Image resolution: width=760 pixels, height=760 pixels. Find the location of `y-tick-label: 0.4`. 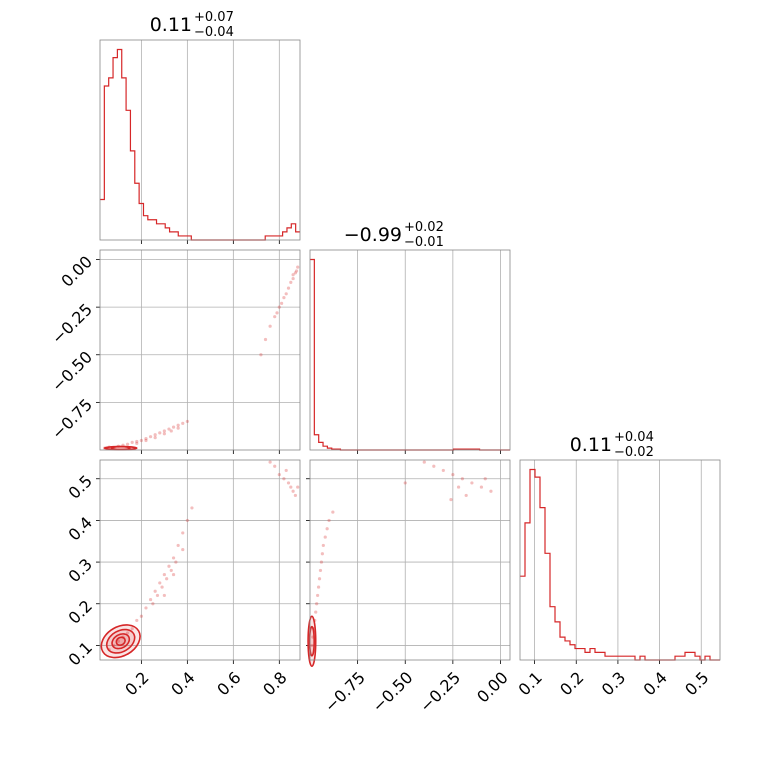

y-tick-label: 0.4 is located at coordinates (80, 528).